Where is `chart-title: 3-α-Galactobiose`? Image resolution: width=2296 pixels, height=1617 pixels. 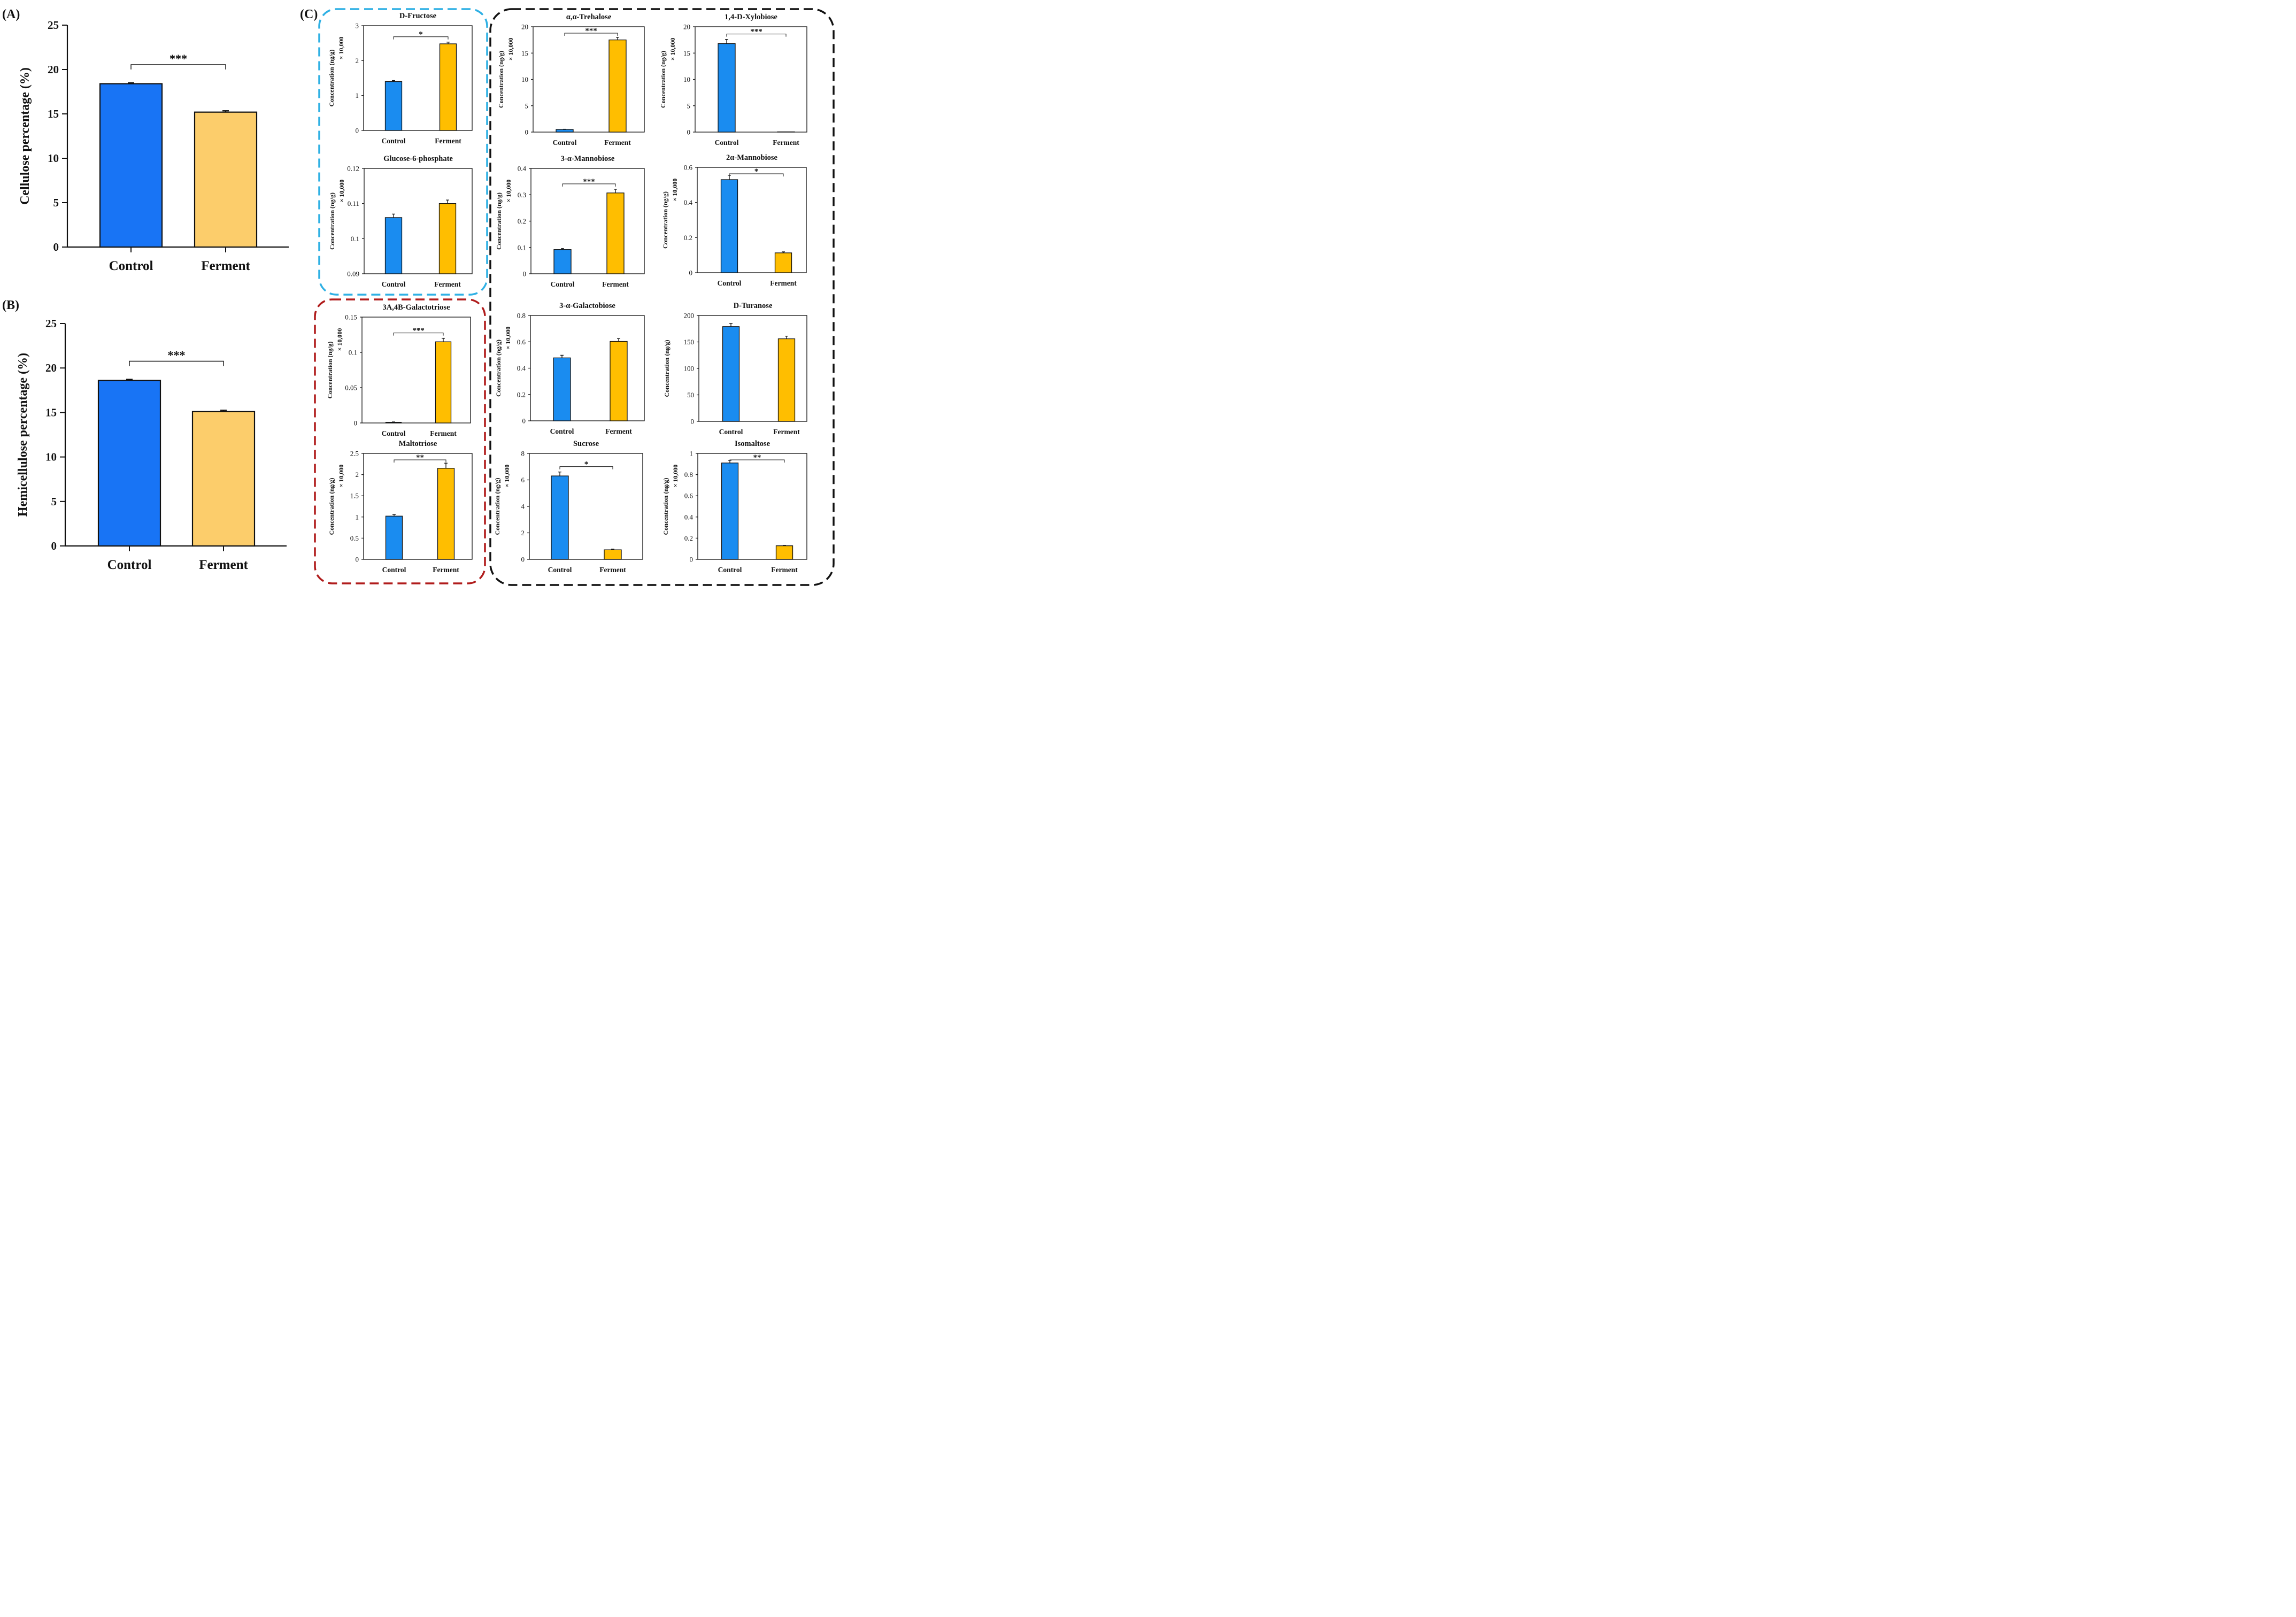 chart-title: 3-α-Galactobiose is located at coordinates (587, 306).